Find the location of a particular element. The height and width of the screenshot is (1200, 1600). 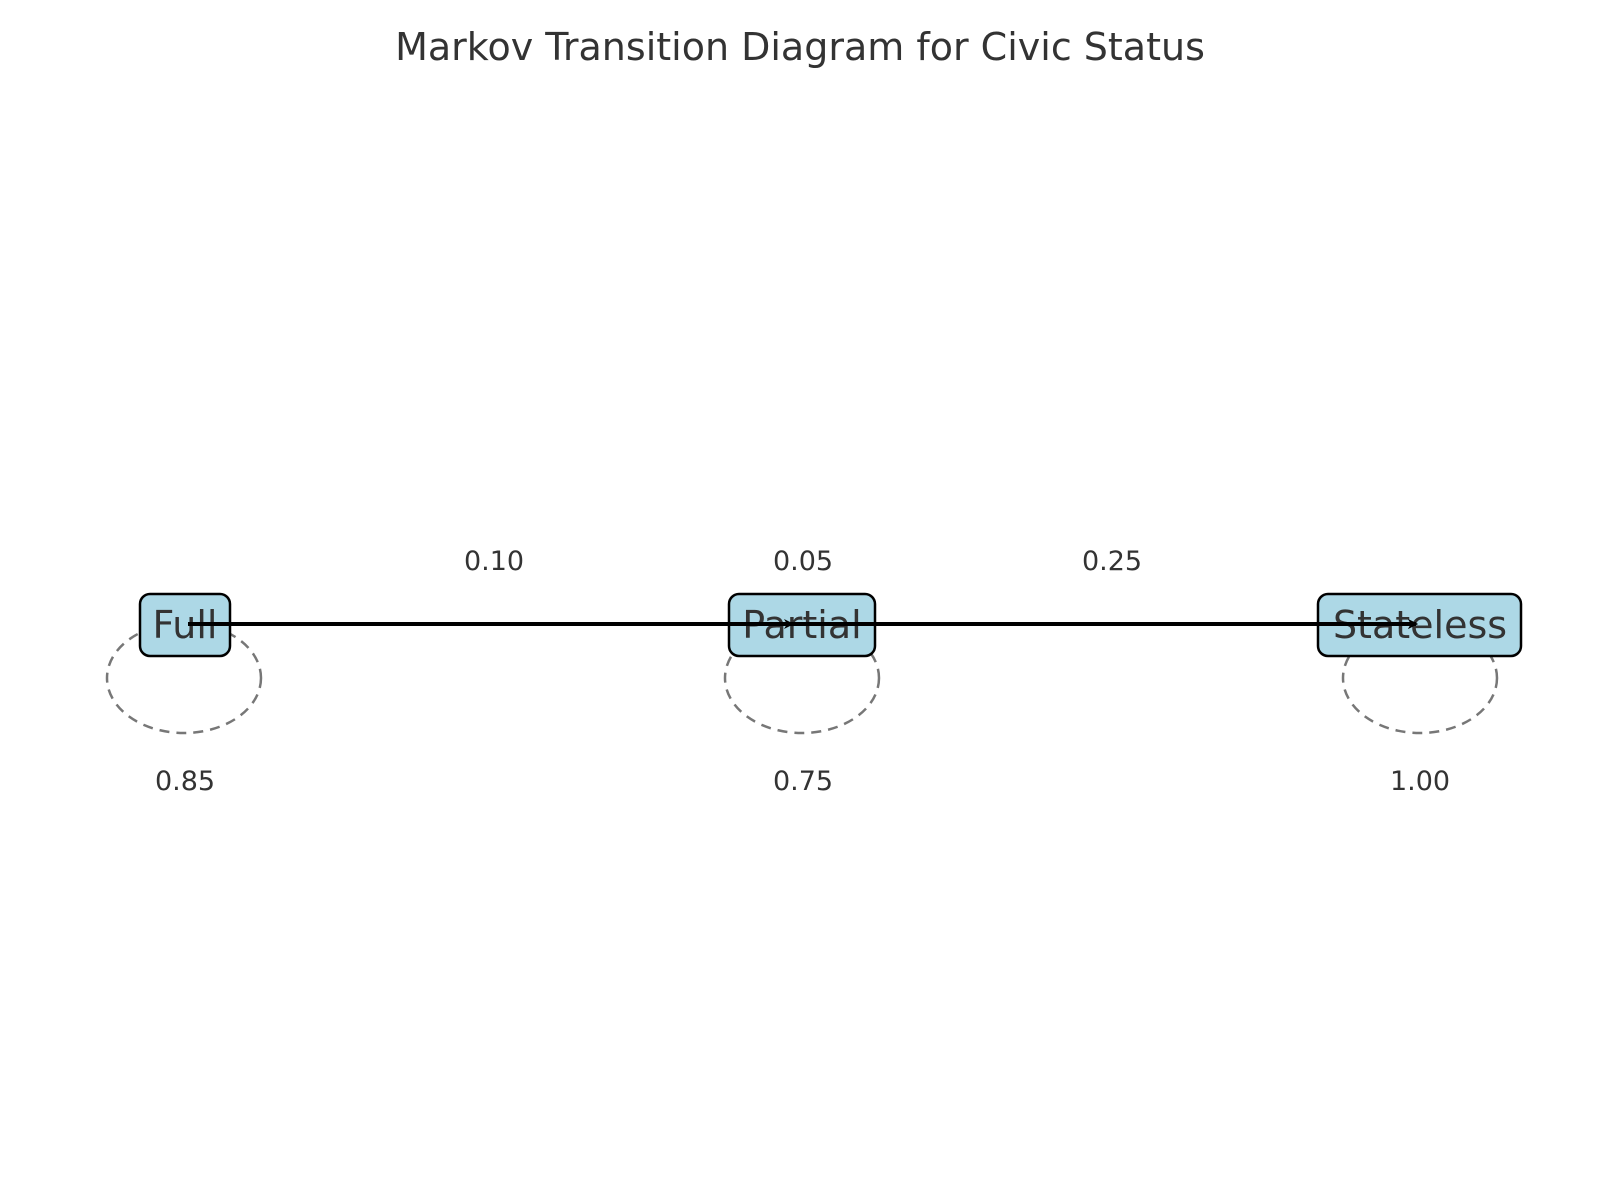

edge-label-partial-stateless: 0.25 is located at coordinates (1112, 561).